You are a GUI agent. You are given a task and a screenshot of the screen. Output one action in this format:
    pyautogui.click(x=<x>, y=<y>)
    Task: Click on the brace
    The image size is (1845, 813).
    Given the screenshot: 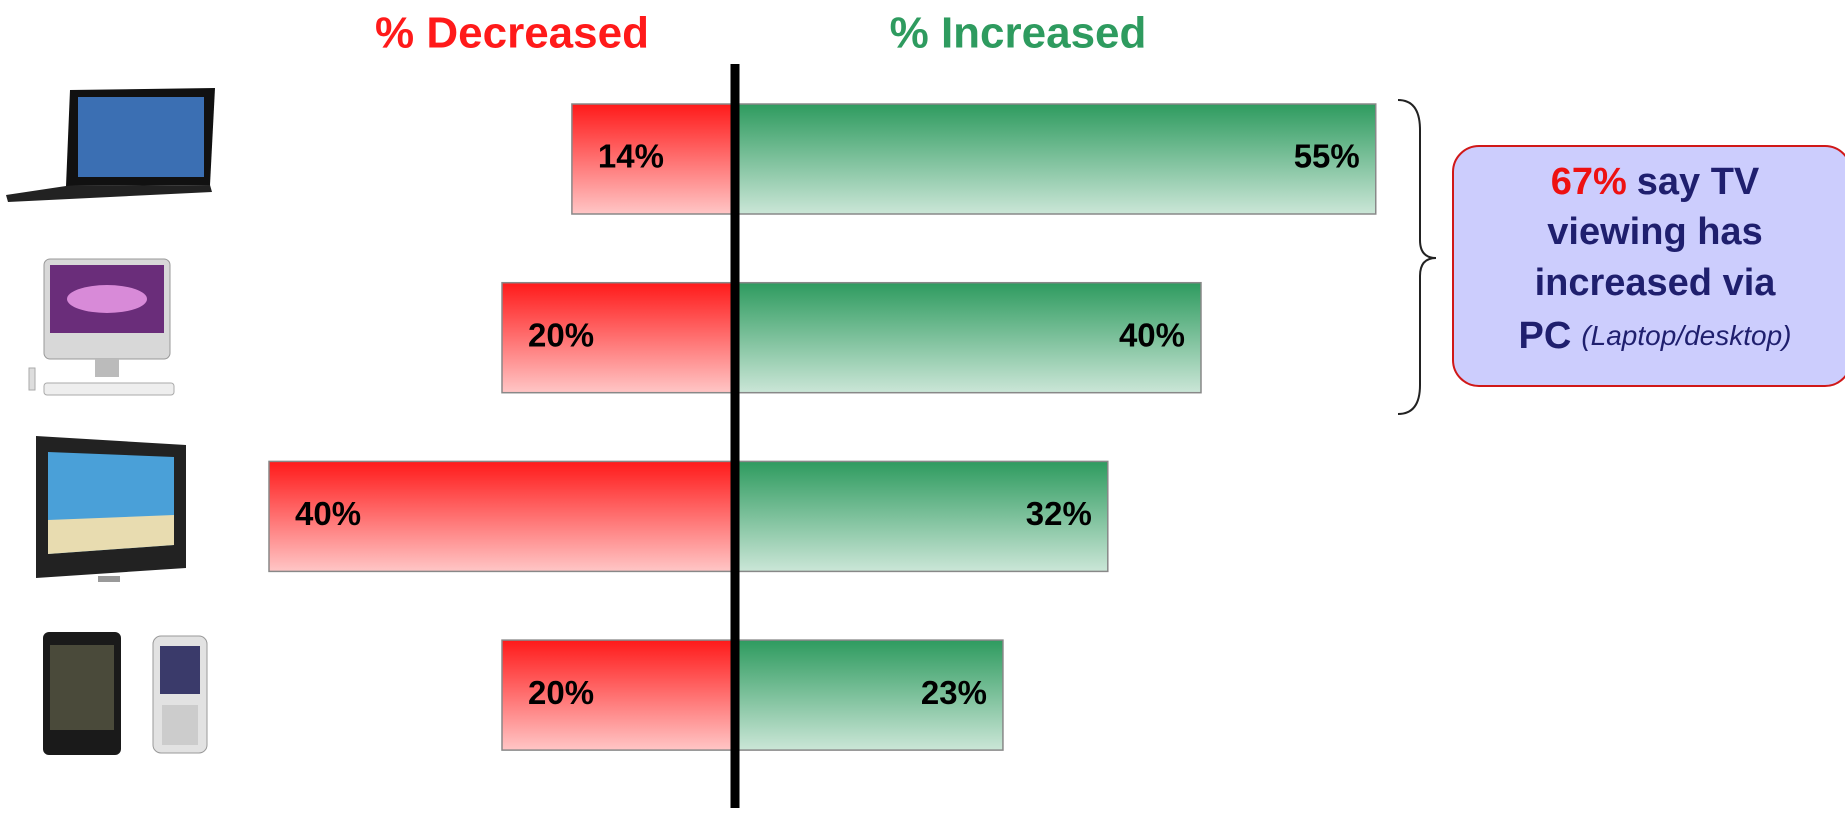 What is the action you would take?
    pyautogui.click(x=1417, y=257)
    